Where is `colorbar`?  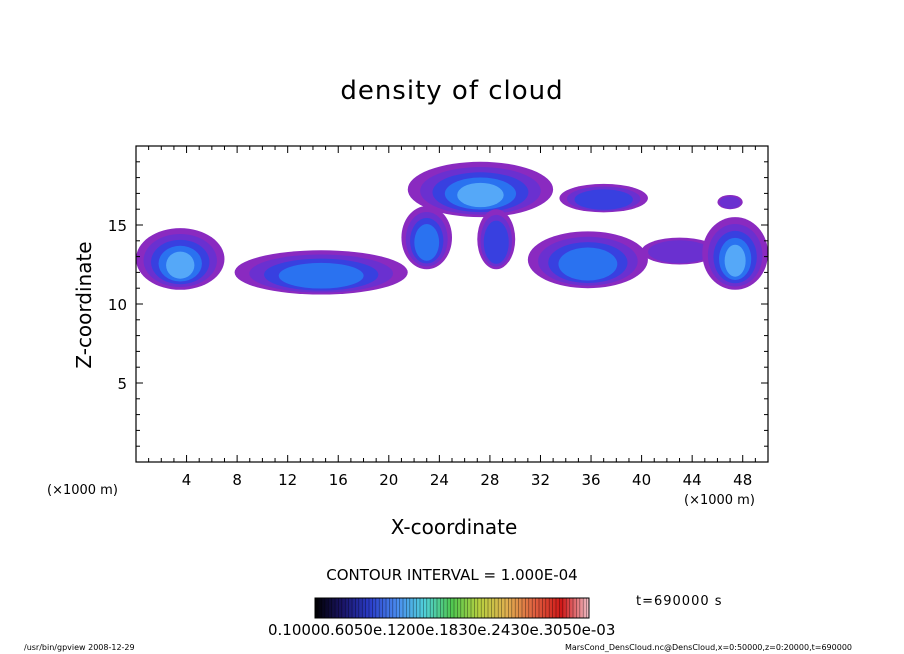 colorbar is located at coordinates (452, 608).